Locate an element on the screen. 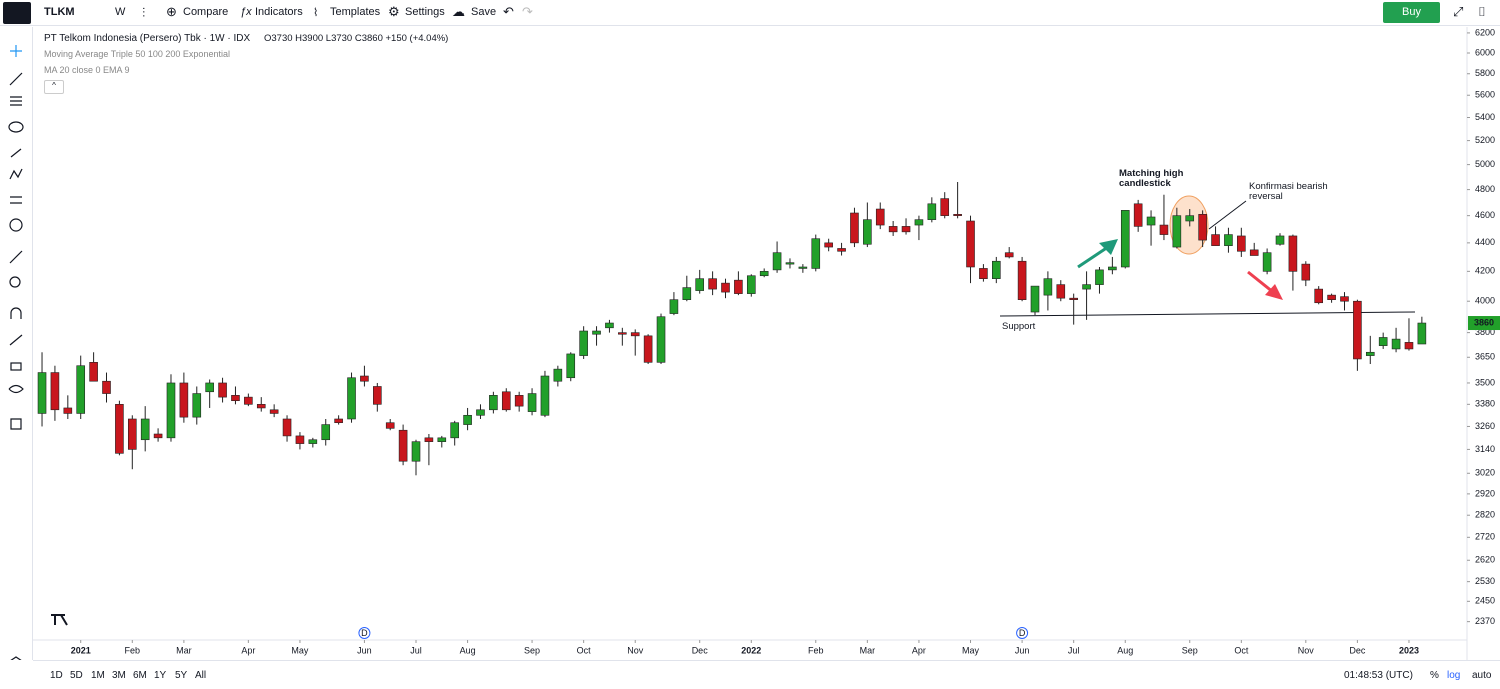  y-tick-label: 2820 is located at coordinates (1485, 515).